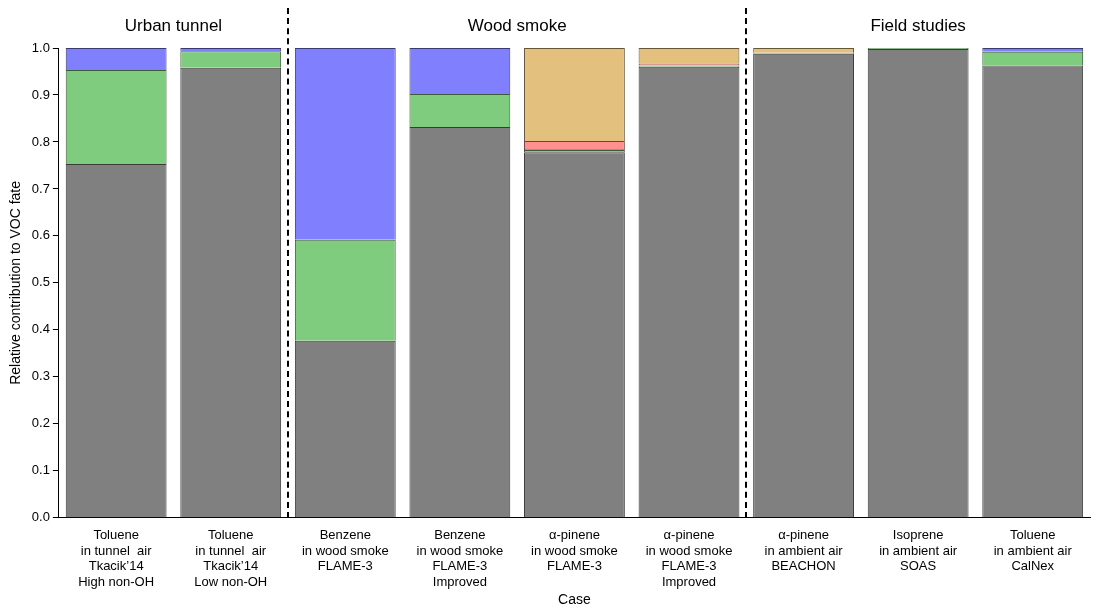  Describe the element at coordinates (1033, 550) in the screenshot. I see `x-tick-label: Toluene in ambient air CalNex` at that location.